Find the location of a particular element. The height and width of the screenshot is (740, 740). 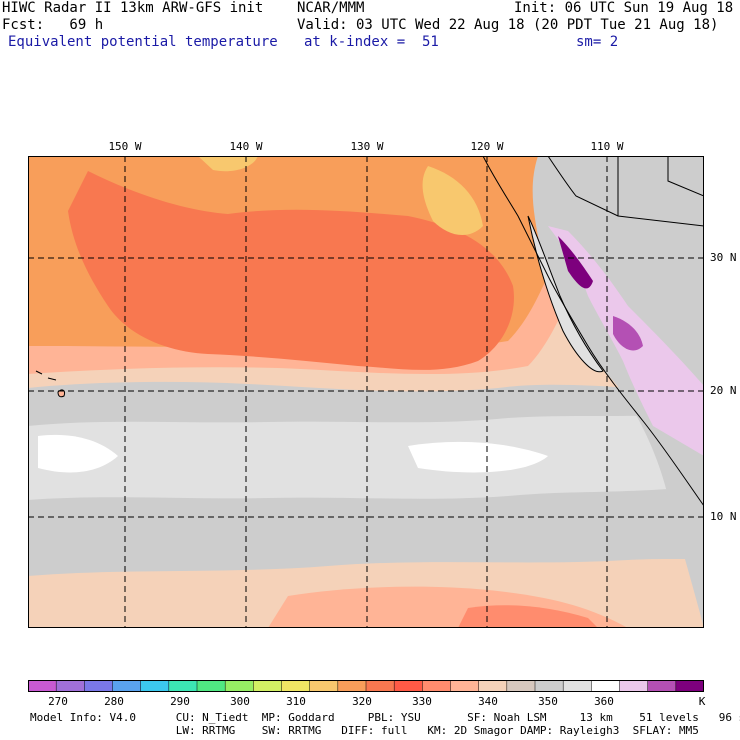

field-name: Equivalent potential temperature is located at coordinates (143, 42).